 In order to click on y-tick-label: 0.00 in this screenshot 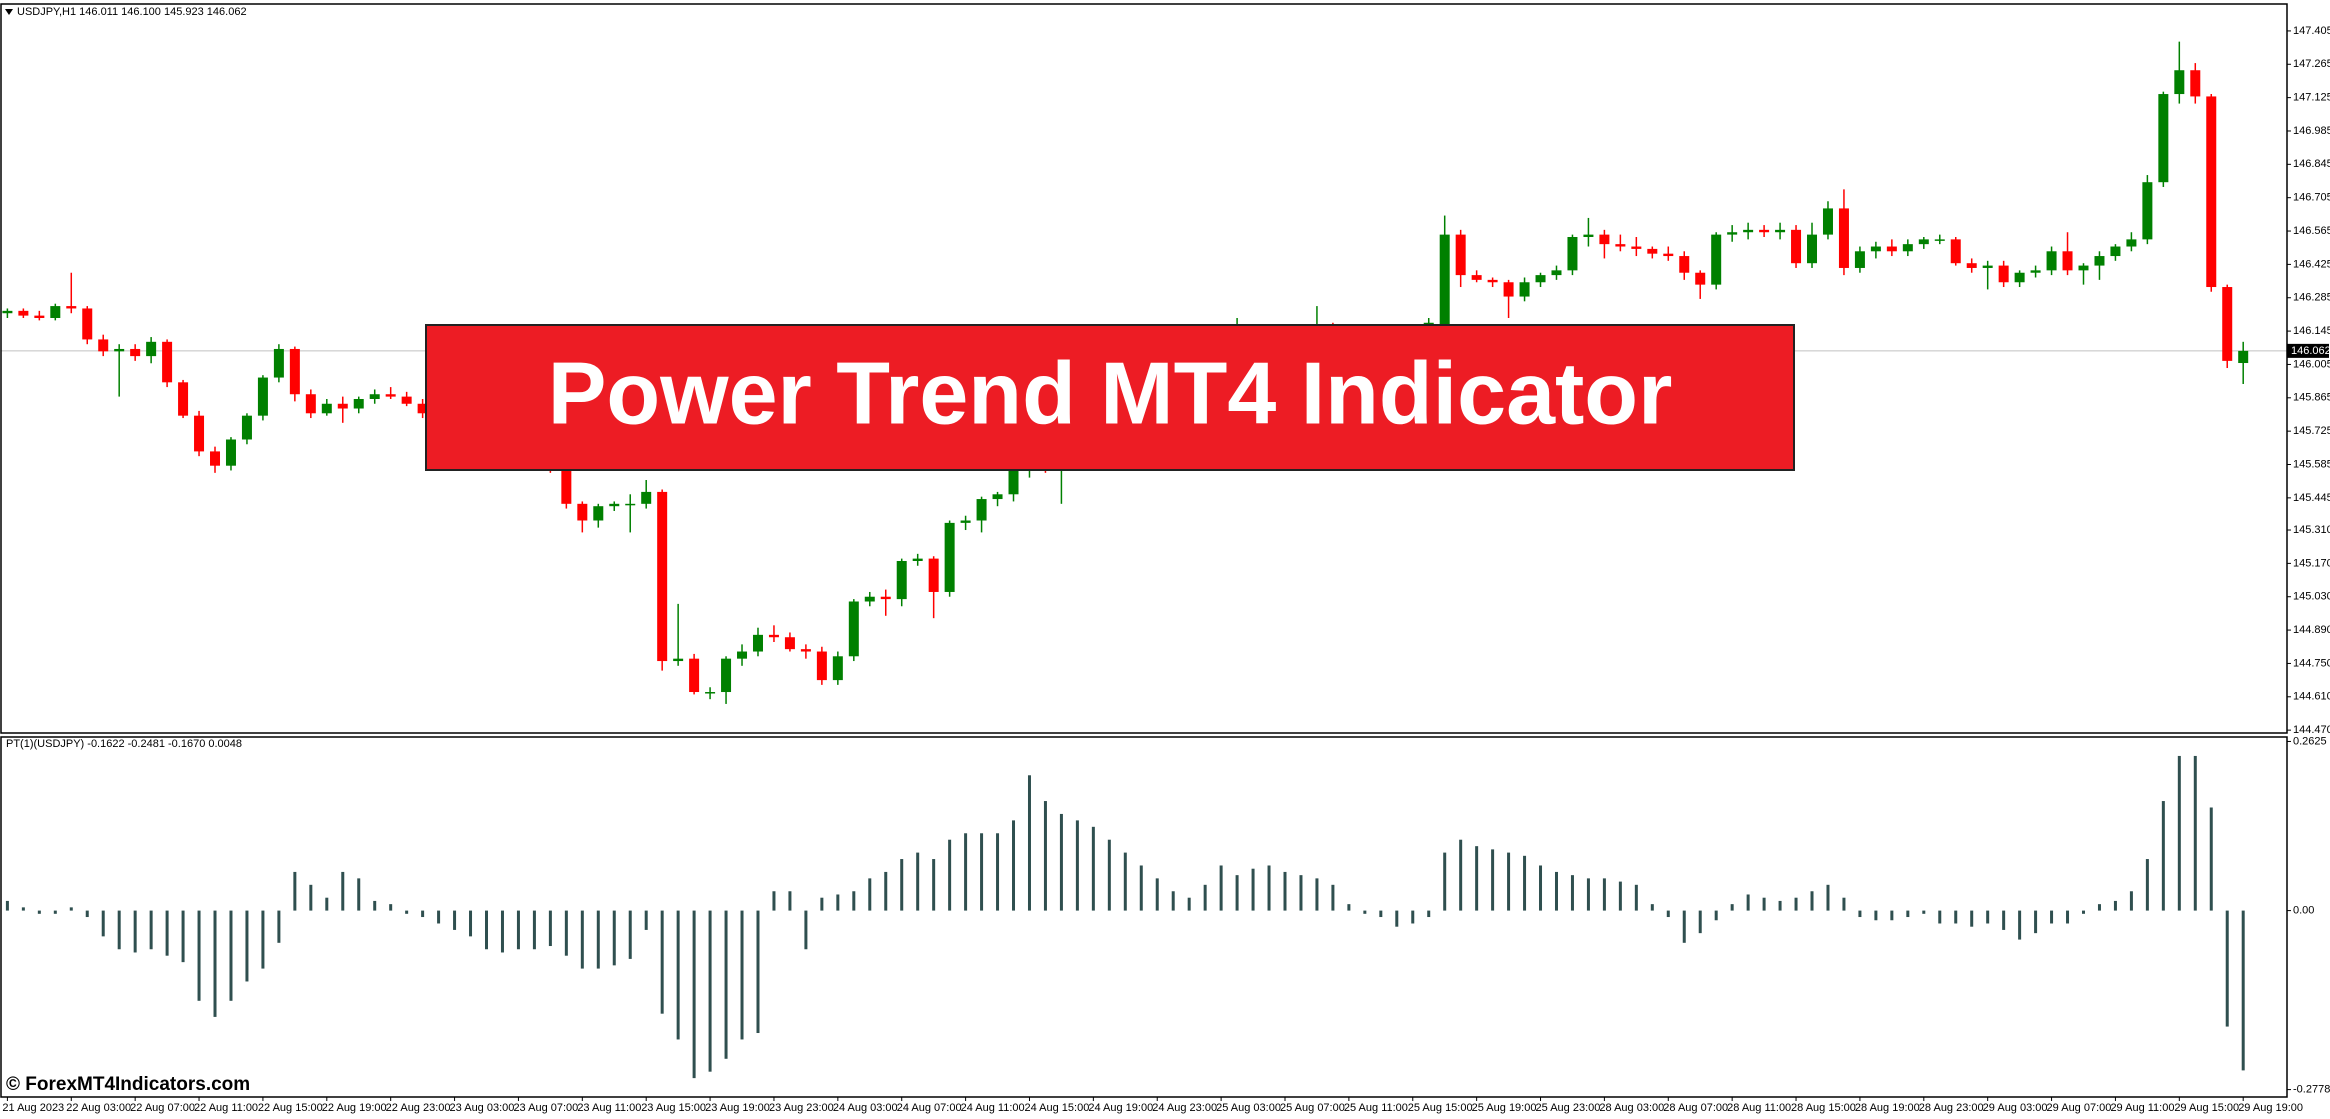, I will do `click(2303, 910)`.